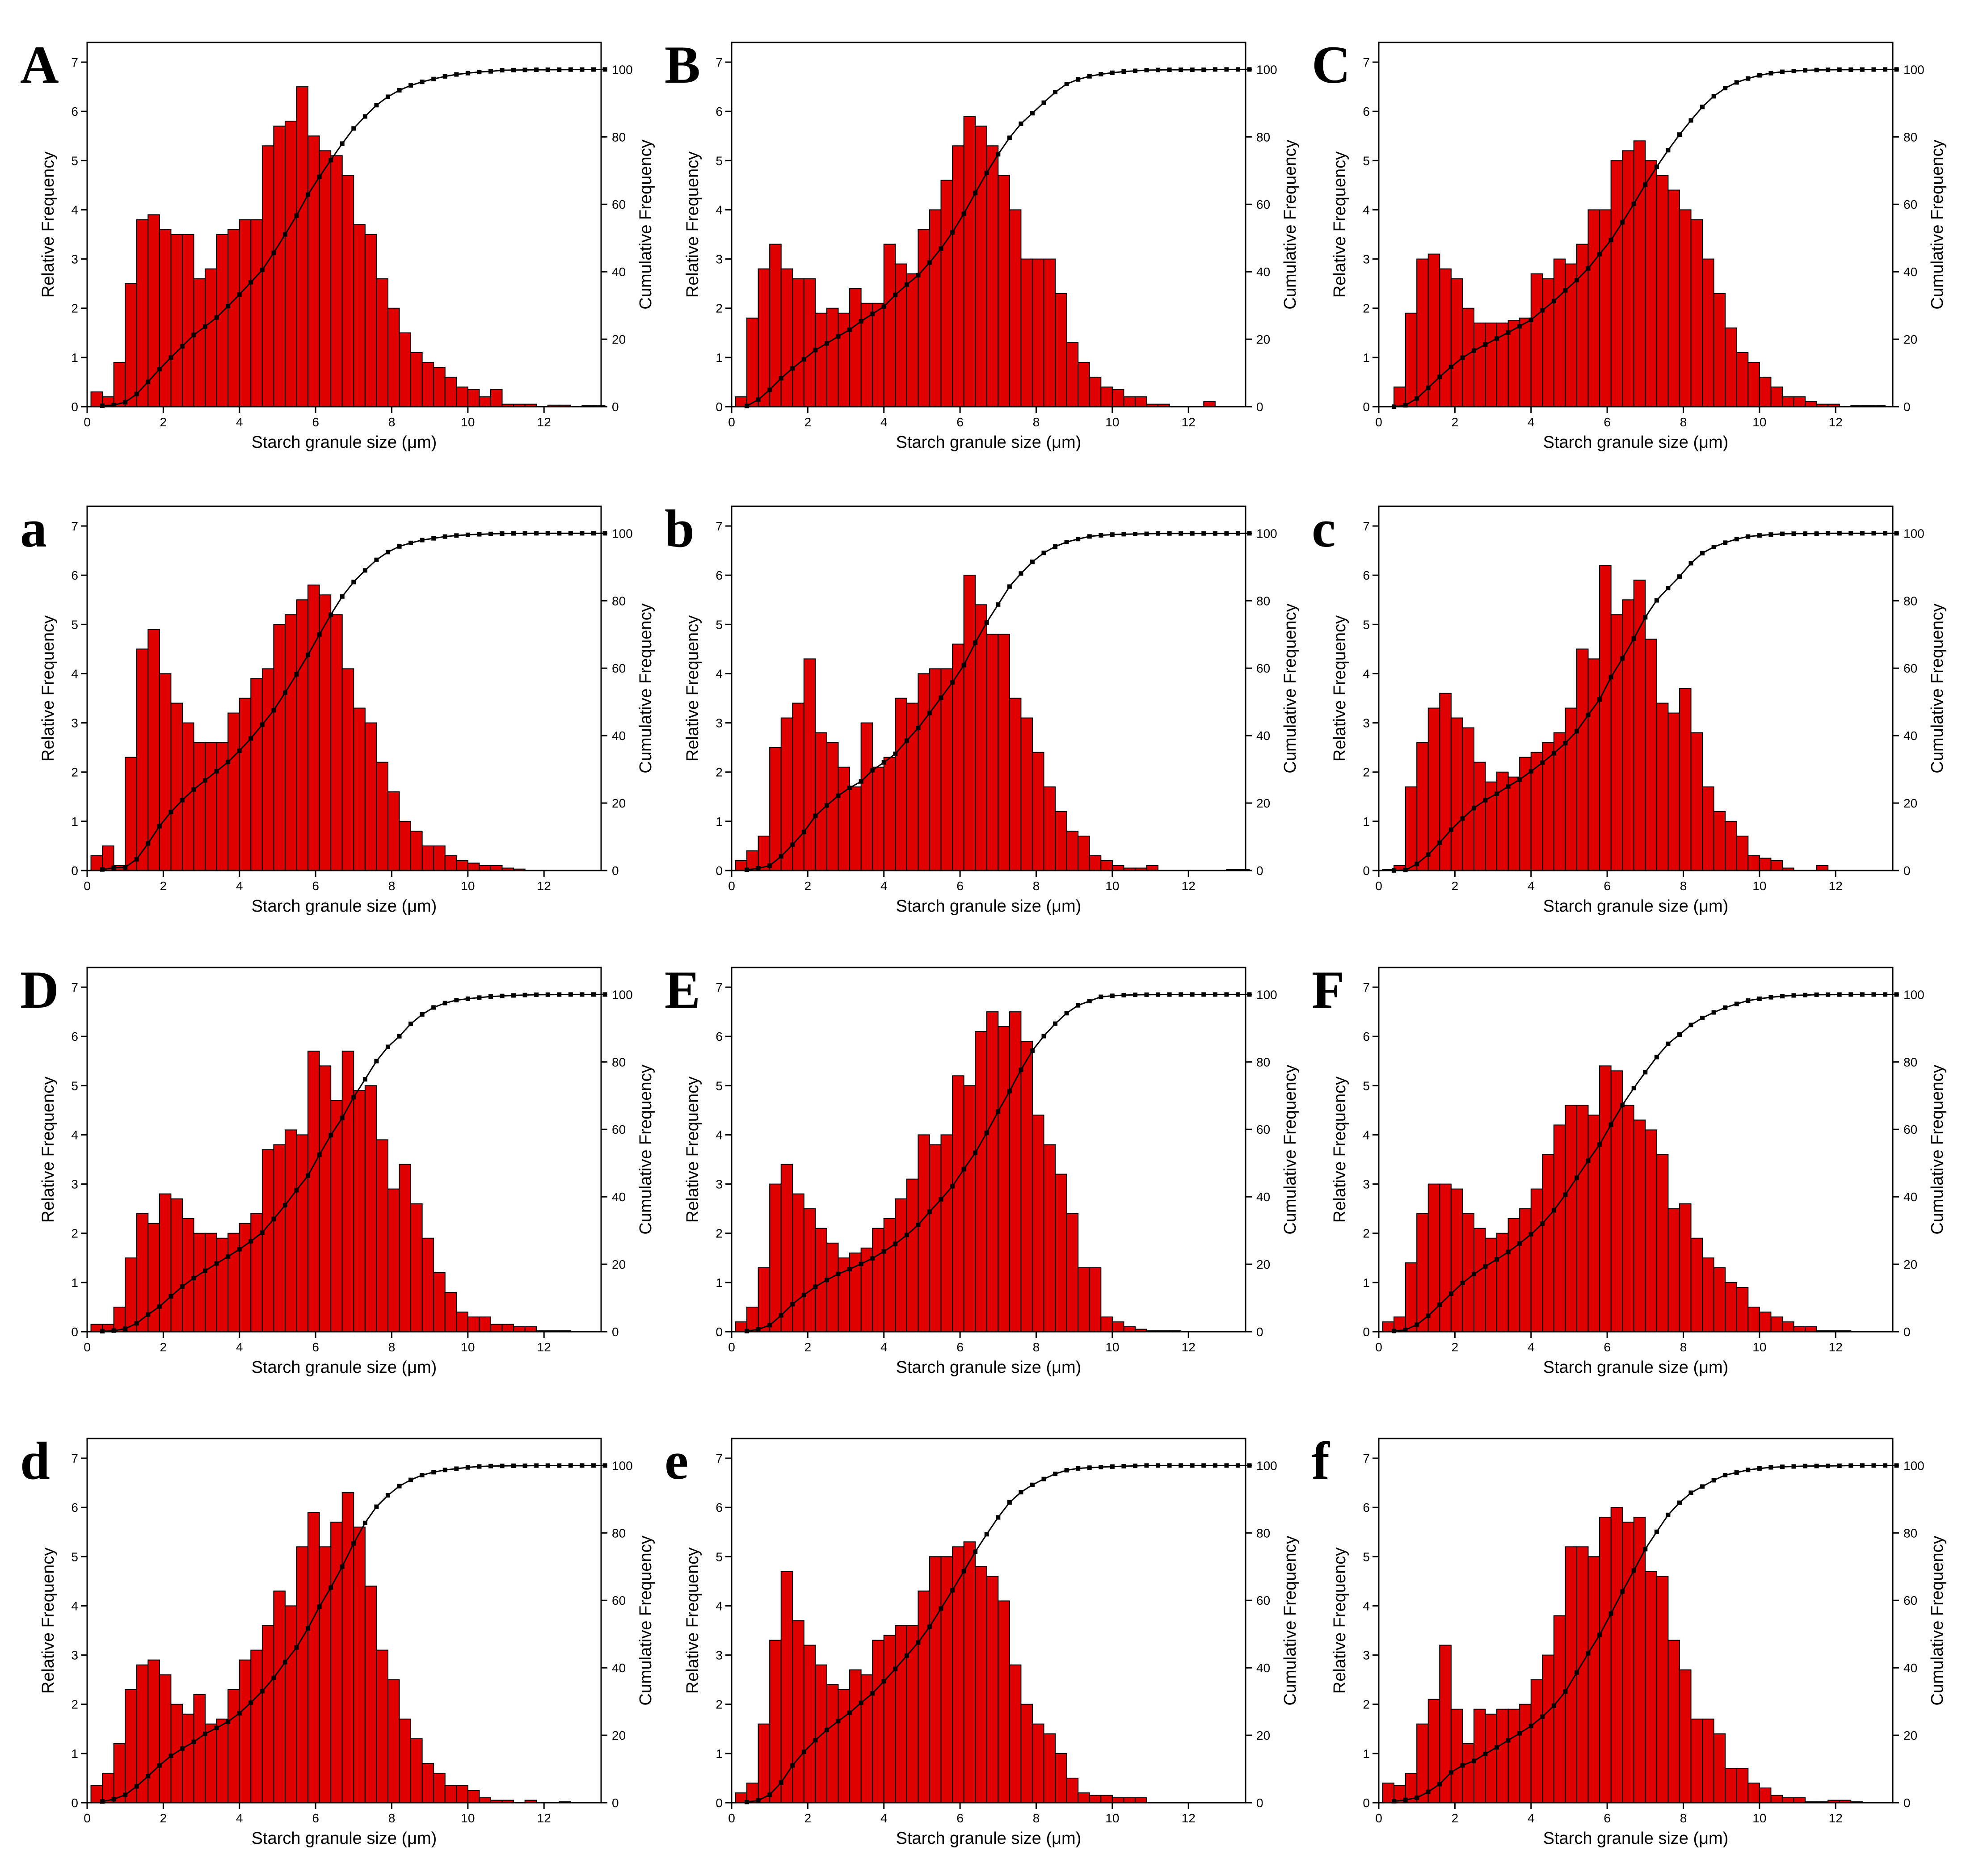  I want to click on x-tick-label: 2, so click(808, 422).